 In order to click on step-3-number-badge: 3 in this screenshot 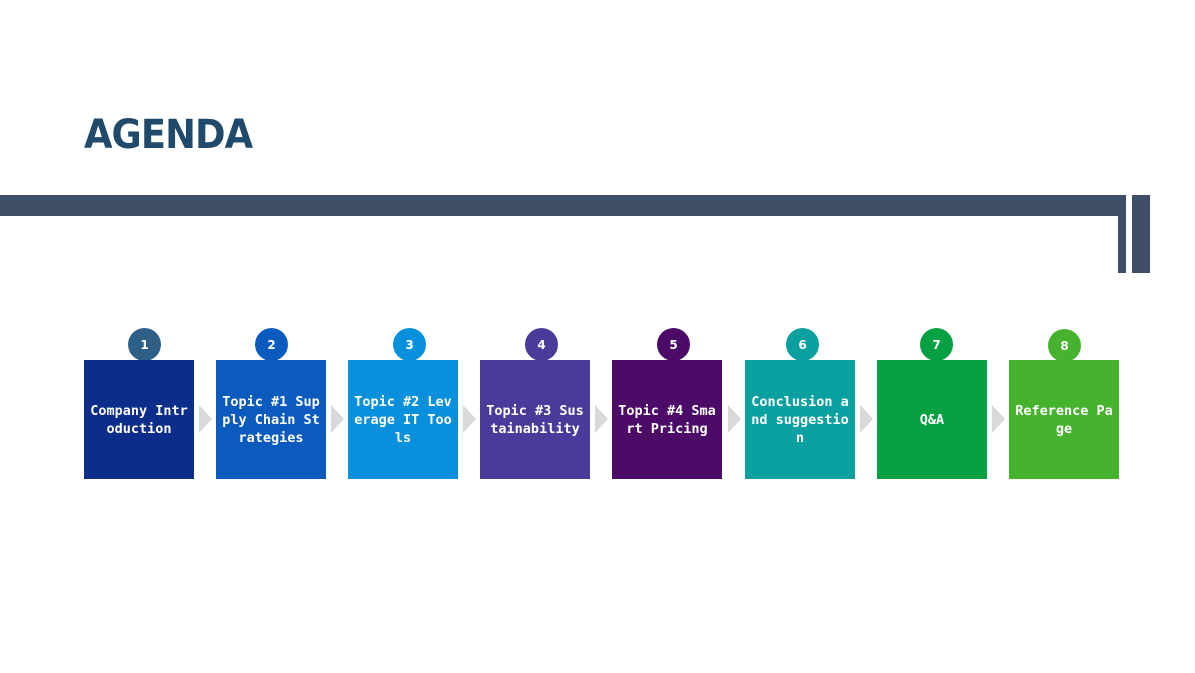, I will do `click(409, 344)`.